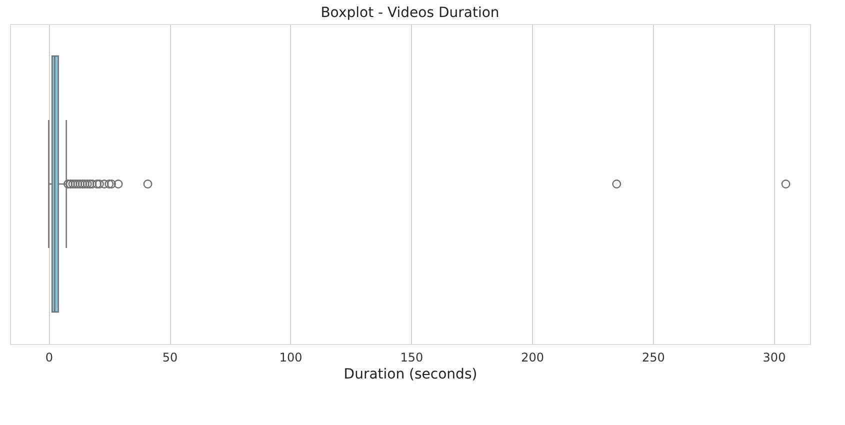 This screenshot has height=425, width=845. Describe the element at coordinates (774, 357) in the screenshot. I see `x-tick-label: 300` at that location.